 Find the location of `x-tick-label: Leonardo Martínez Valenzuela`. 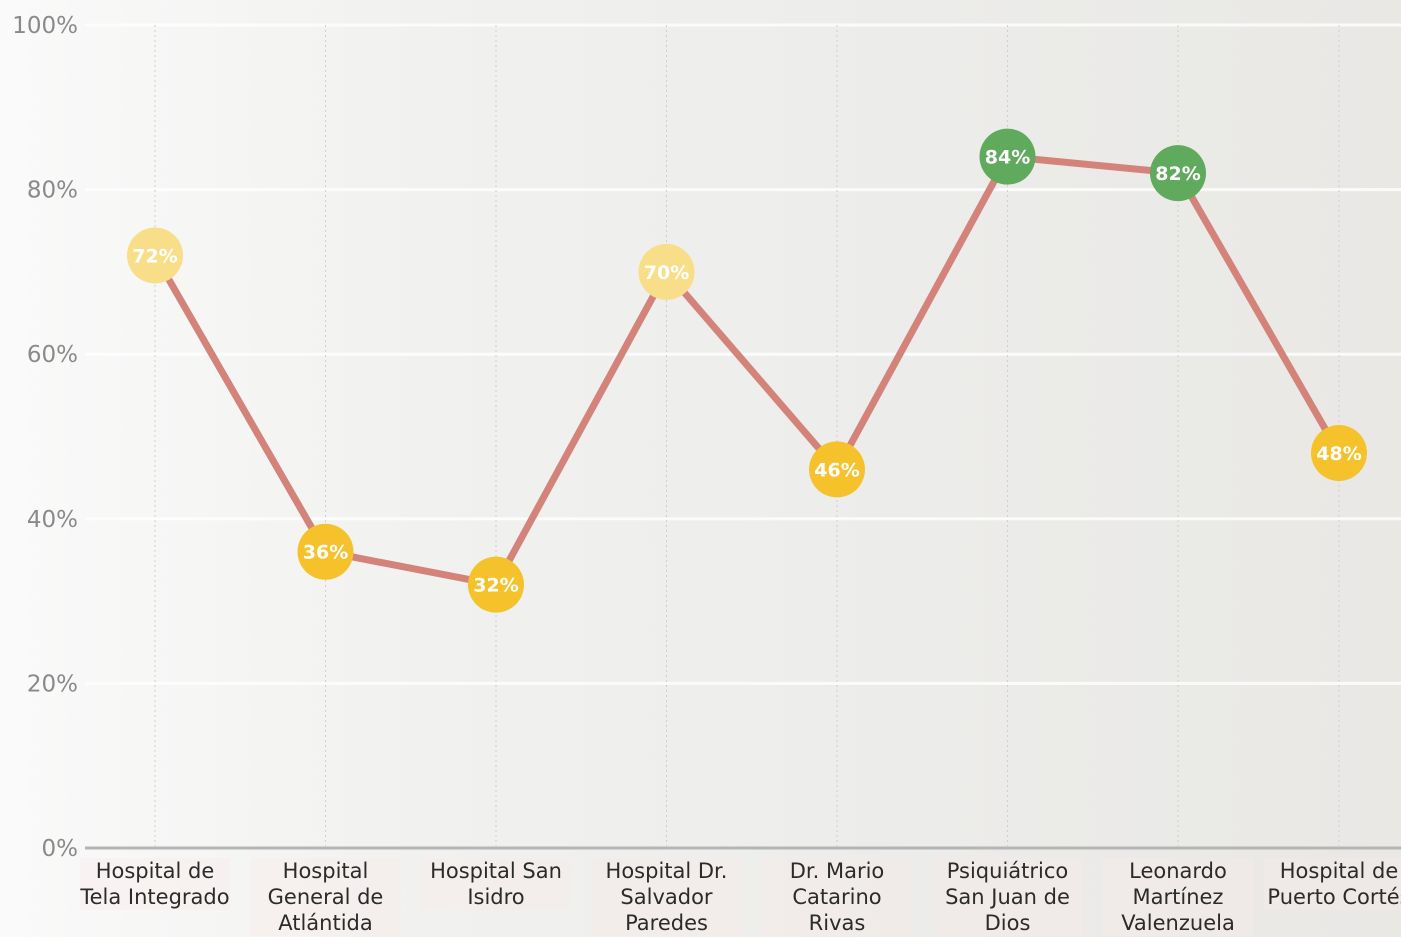

x-tick-label: Leonardo Martínez Valenzuela is located at coordinates (1178, 897).